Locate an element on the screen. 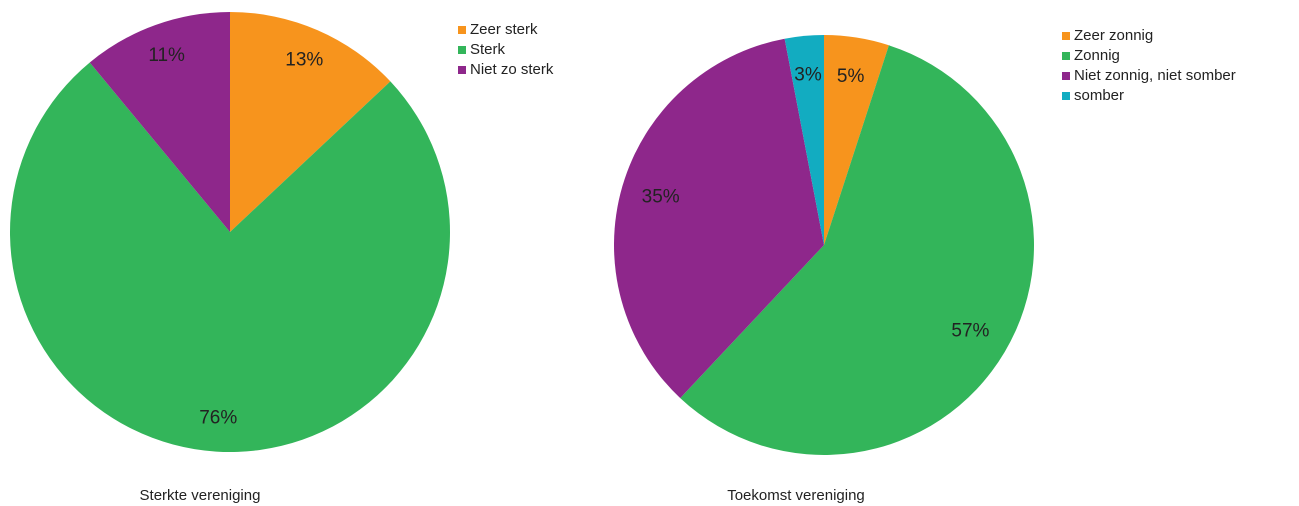 This screenshot has height=506, width=1299. legend-label: Zonnig is located at coordinates (1097, 55).